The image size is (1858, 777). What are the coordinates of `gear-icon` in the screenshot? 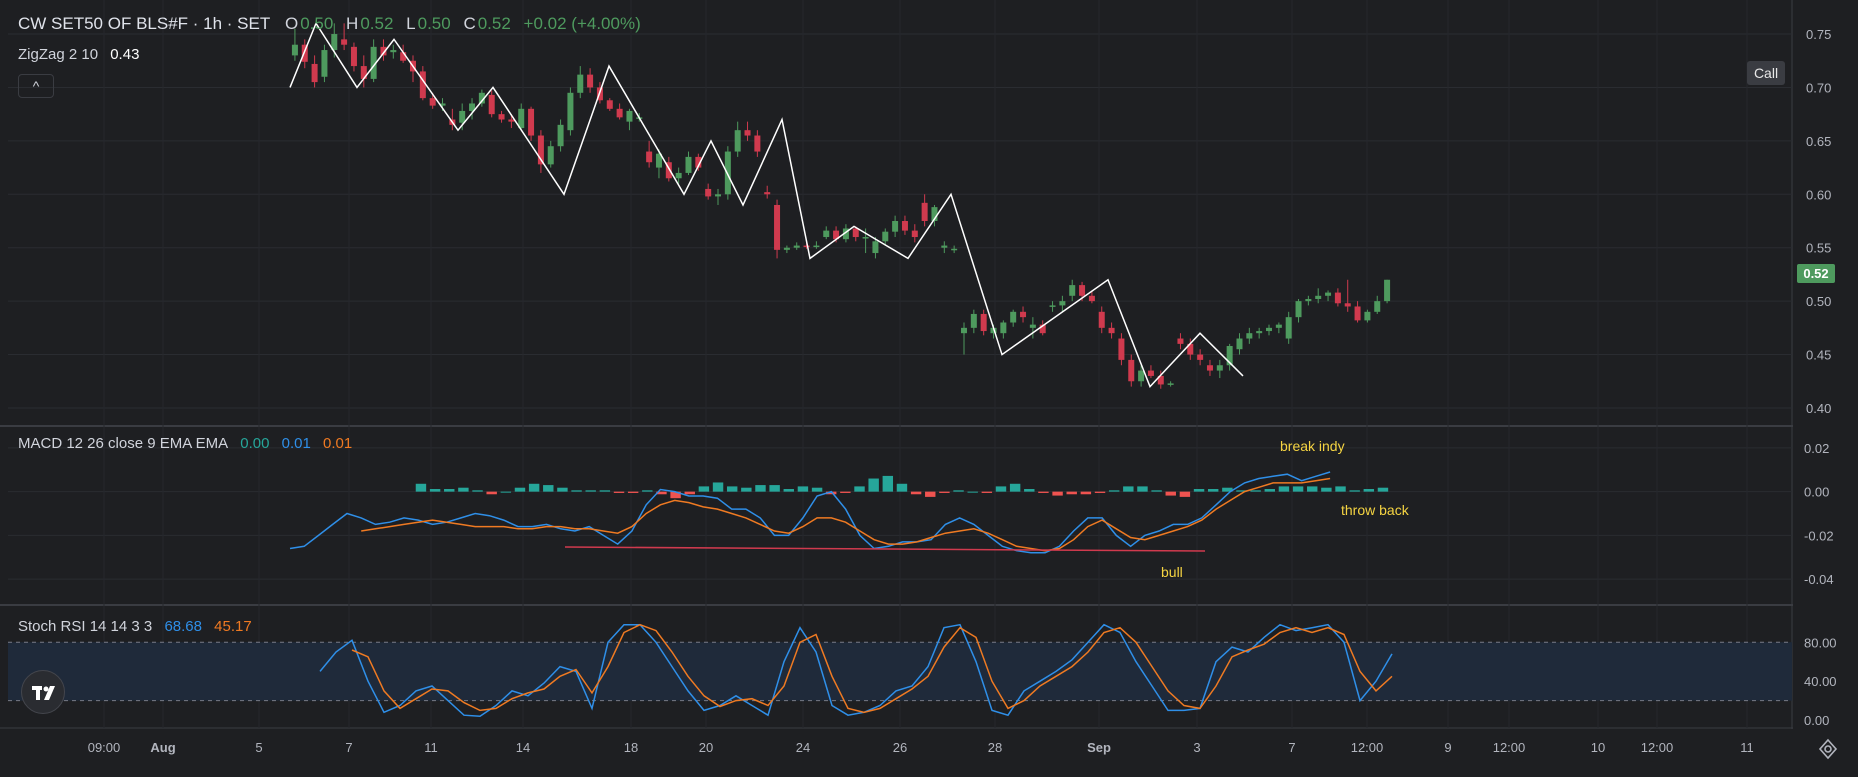 It's located at (1828, 749).